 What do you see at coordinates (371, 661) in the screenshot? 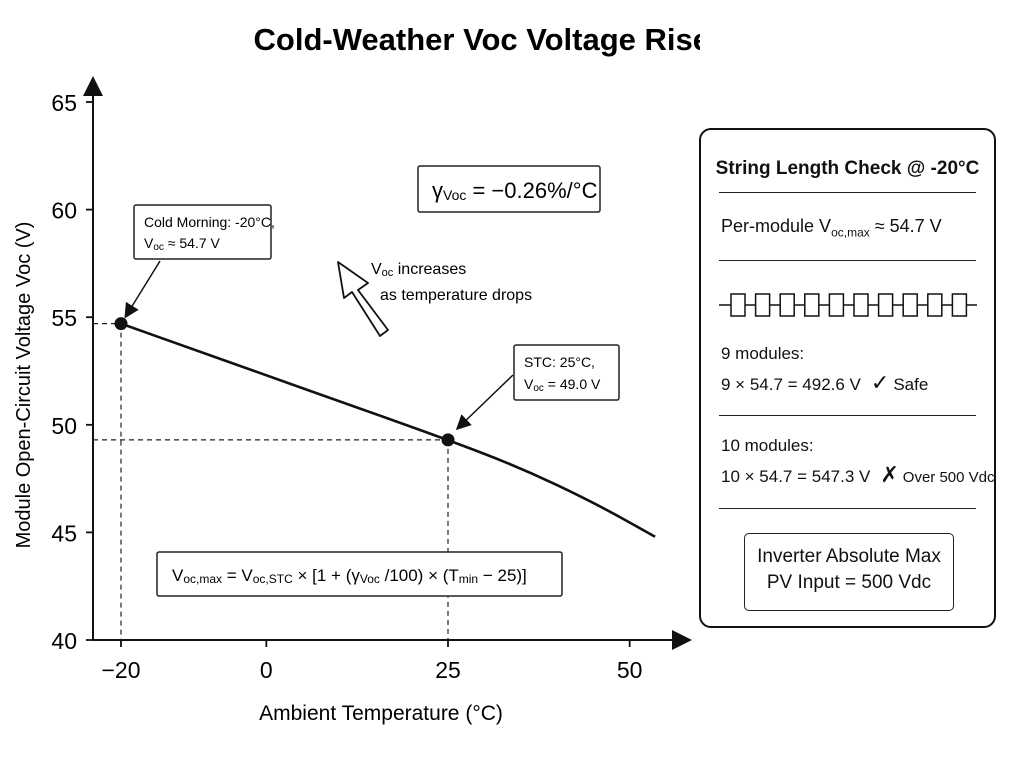
I see `x-ticks: −20 0 25 50` at bounding box center [371, 661].